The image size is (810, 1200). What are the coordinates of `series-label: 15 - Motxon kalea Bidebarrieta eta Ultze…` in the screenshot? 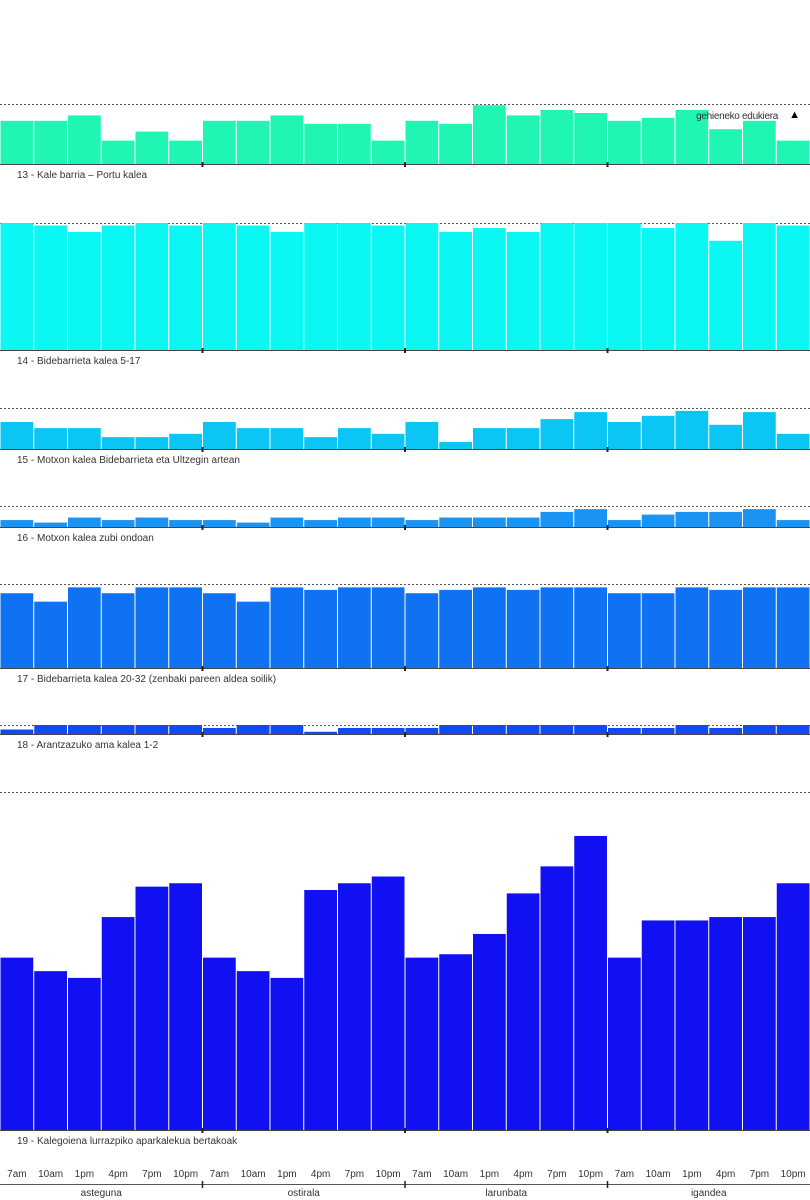 It's located at (128, 460).